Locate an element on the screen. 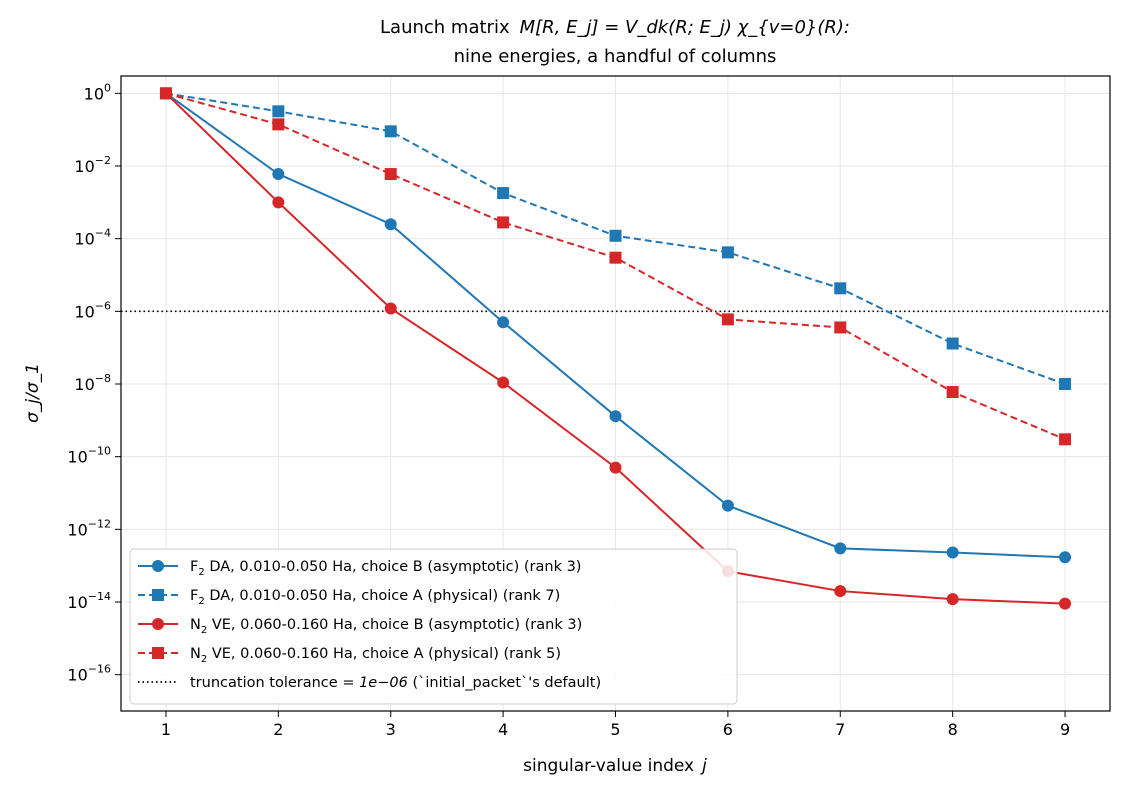  x-tick-label: 6 is located at coordinates (728, 729).